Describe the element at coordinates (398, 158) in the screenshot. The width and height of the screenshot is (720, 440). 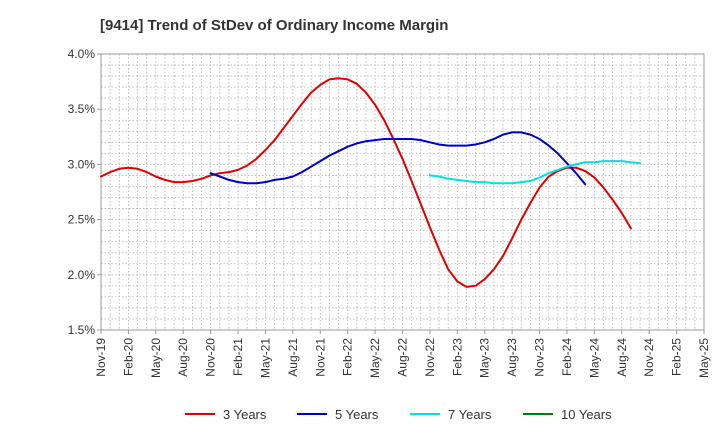
I see `series-line-5-years` at that location.